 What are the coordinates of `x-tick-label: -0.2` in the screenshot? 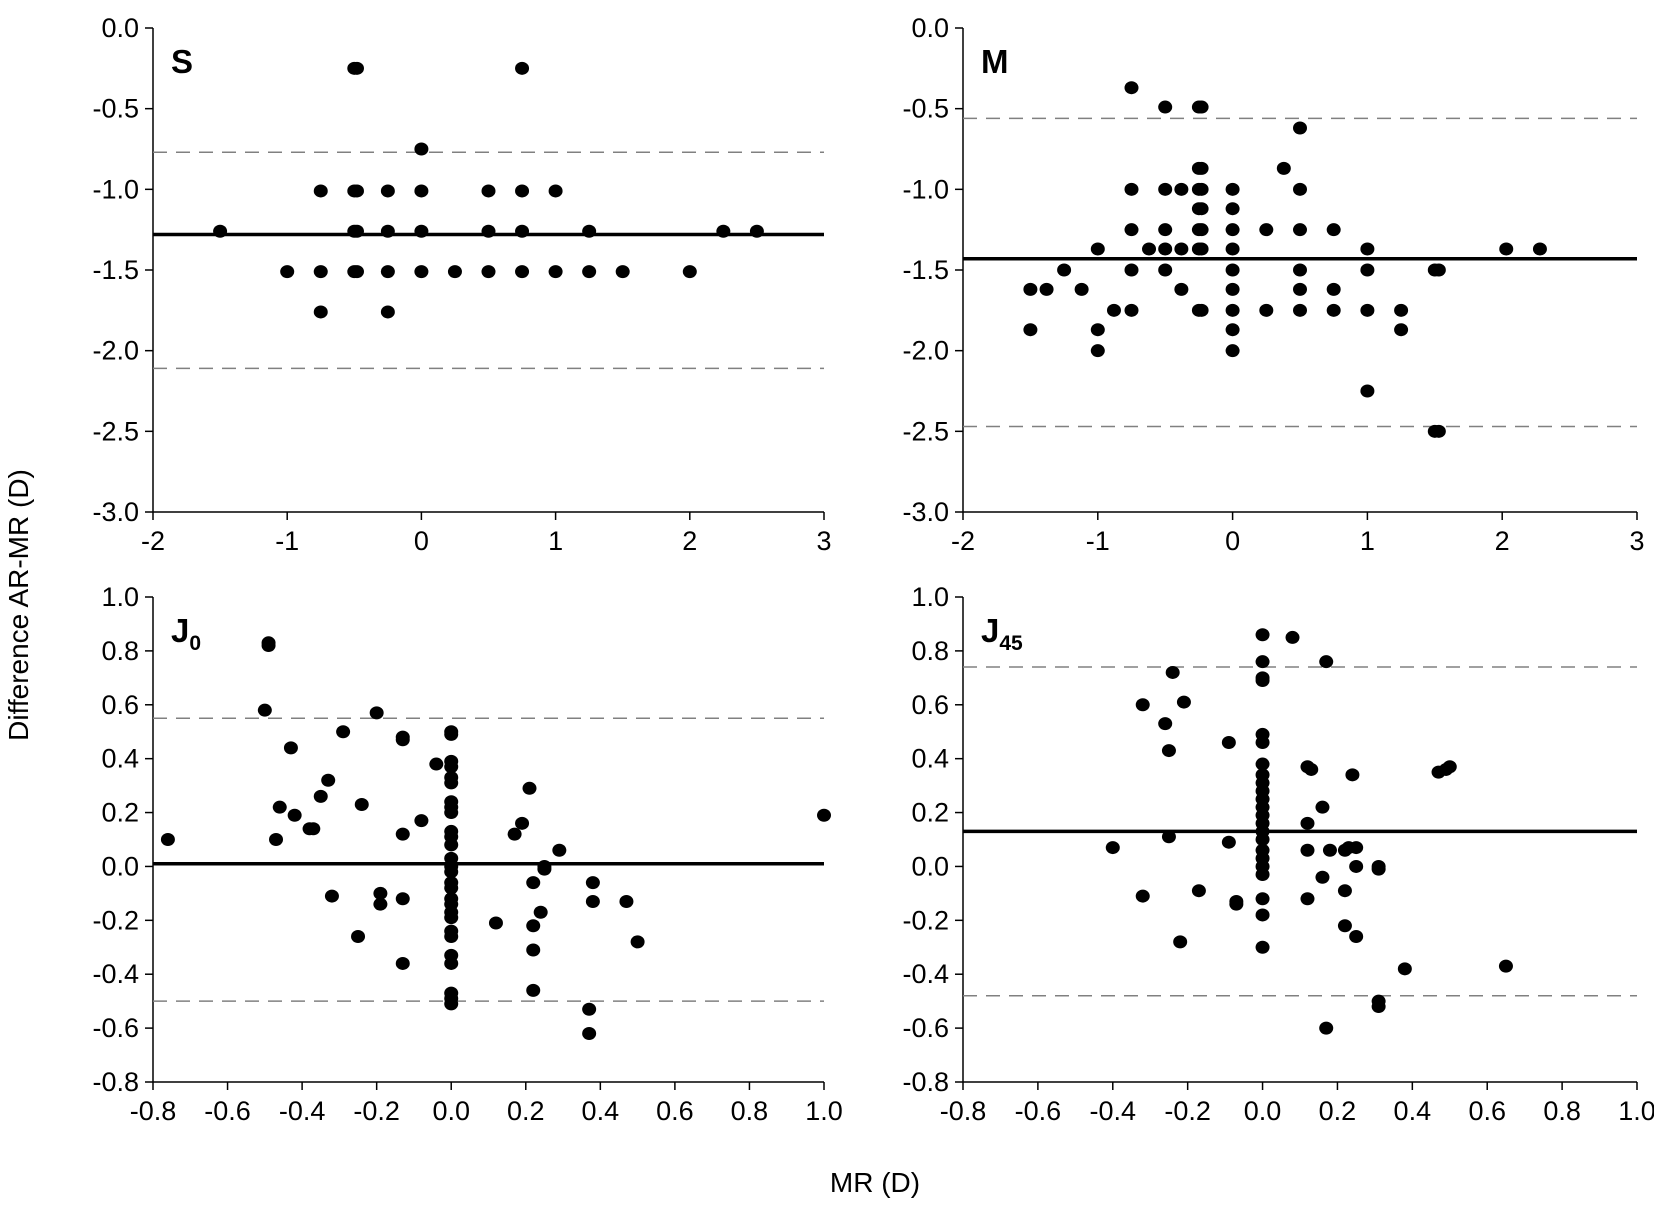 It's located at (376, 1111).